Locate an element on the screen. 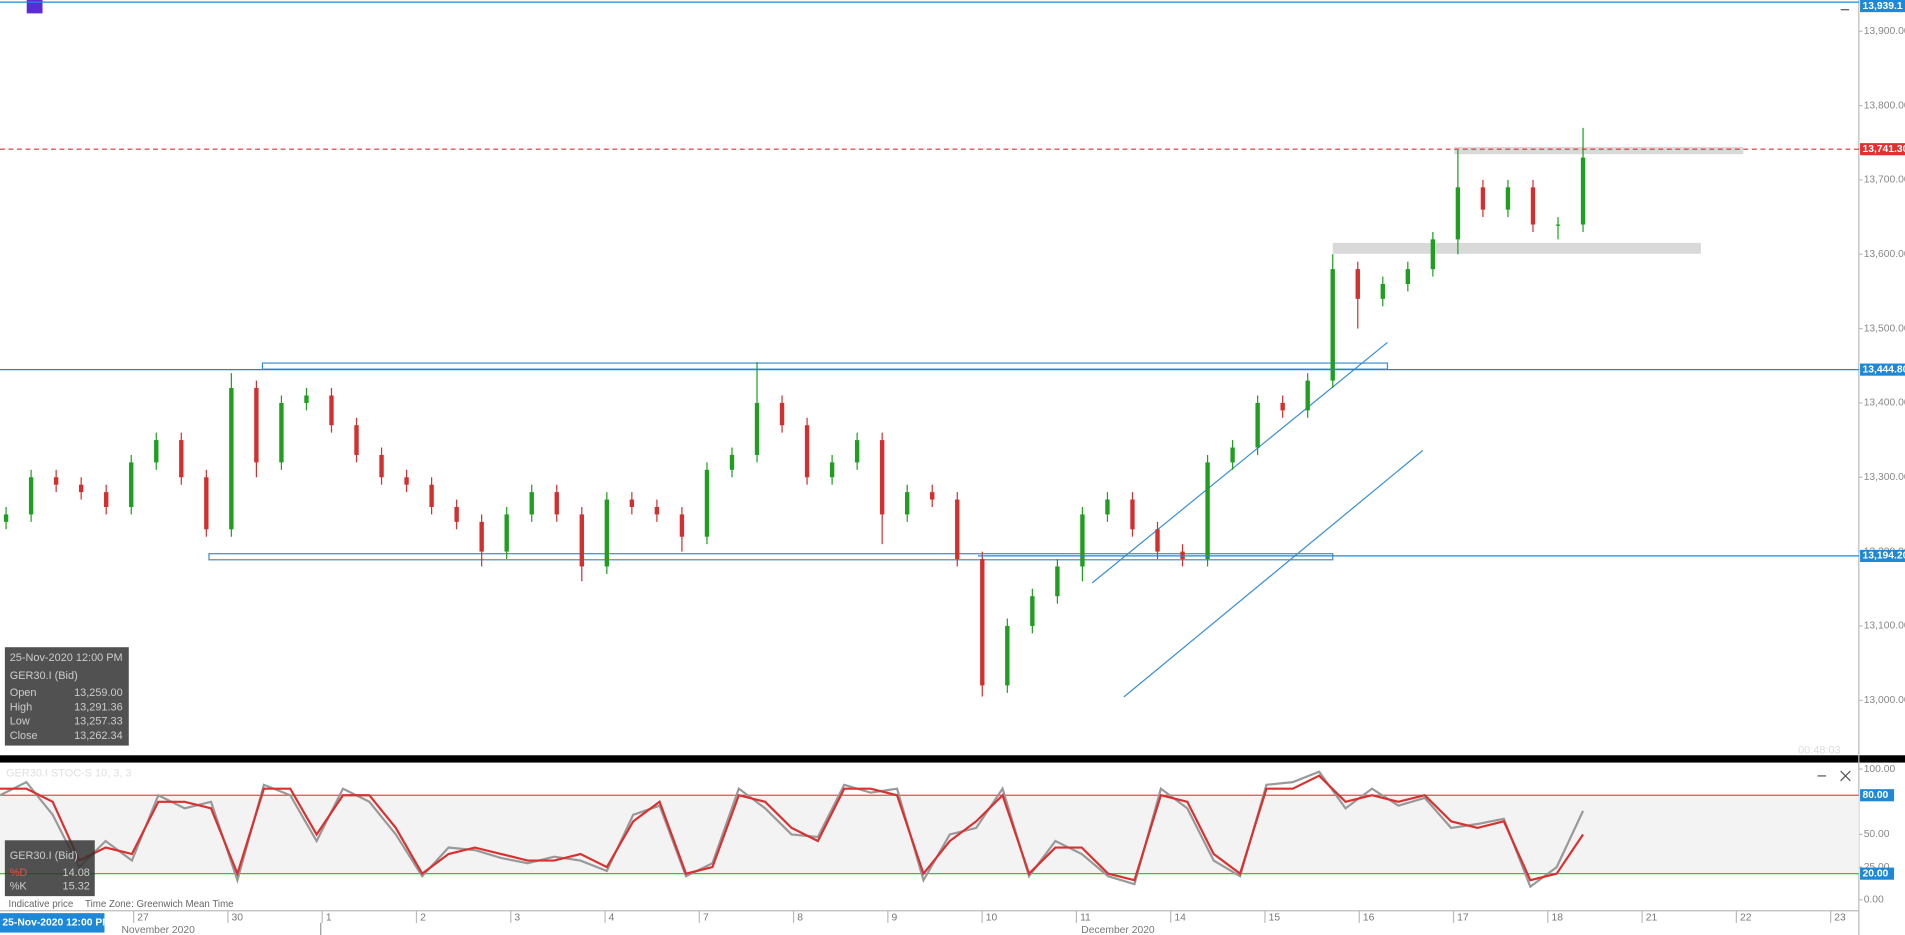 The width and height of the screenshot is (1905, 935). y-tick-label: 13,900.00 is located at coordinates (1884, 31).